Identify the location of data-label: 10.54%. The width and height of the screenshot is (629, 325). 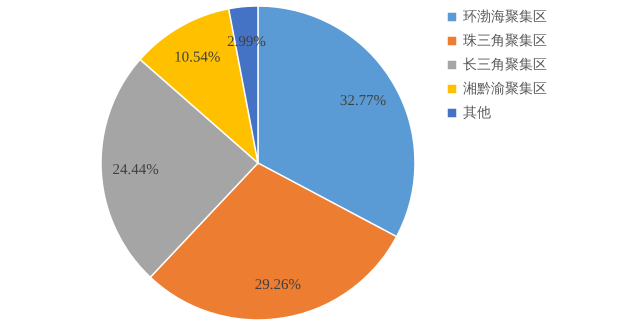
(197, 58).